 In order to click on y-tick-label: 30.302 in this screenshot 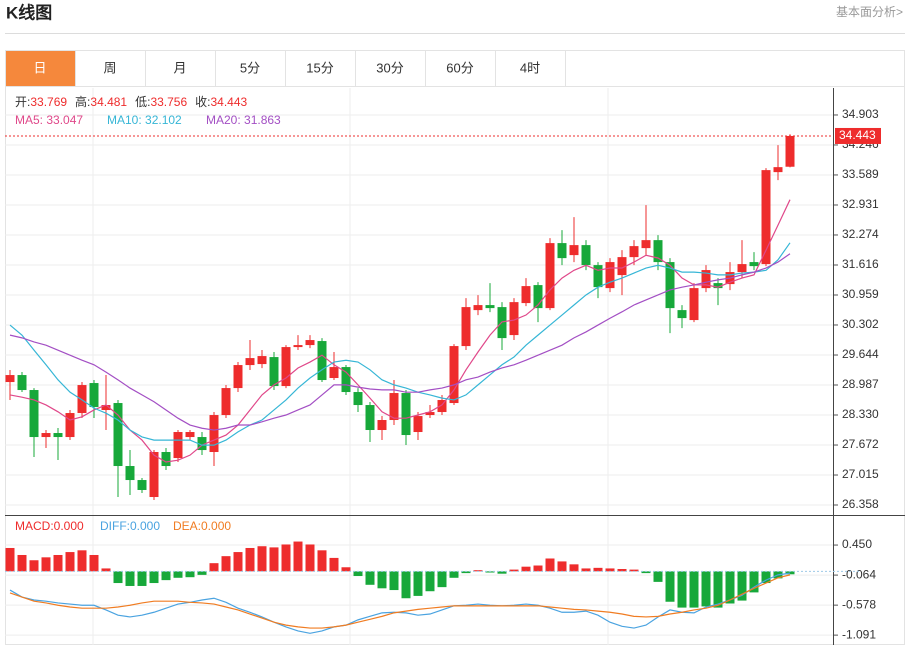, I will do `click(860, 324)`.